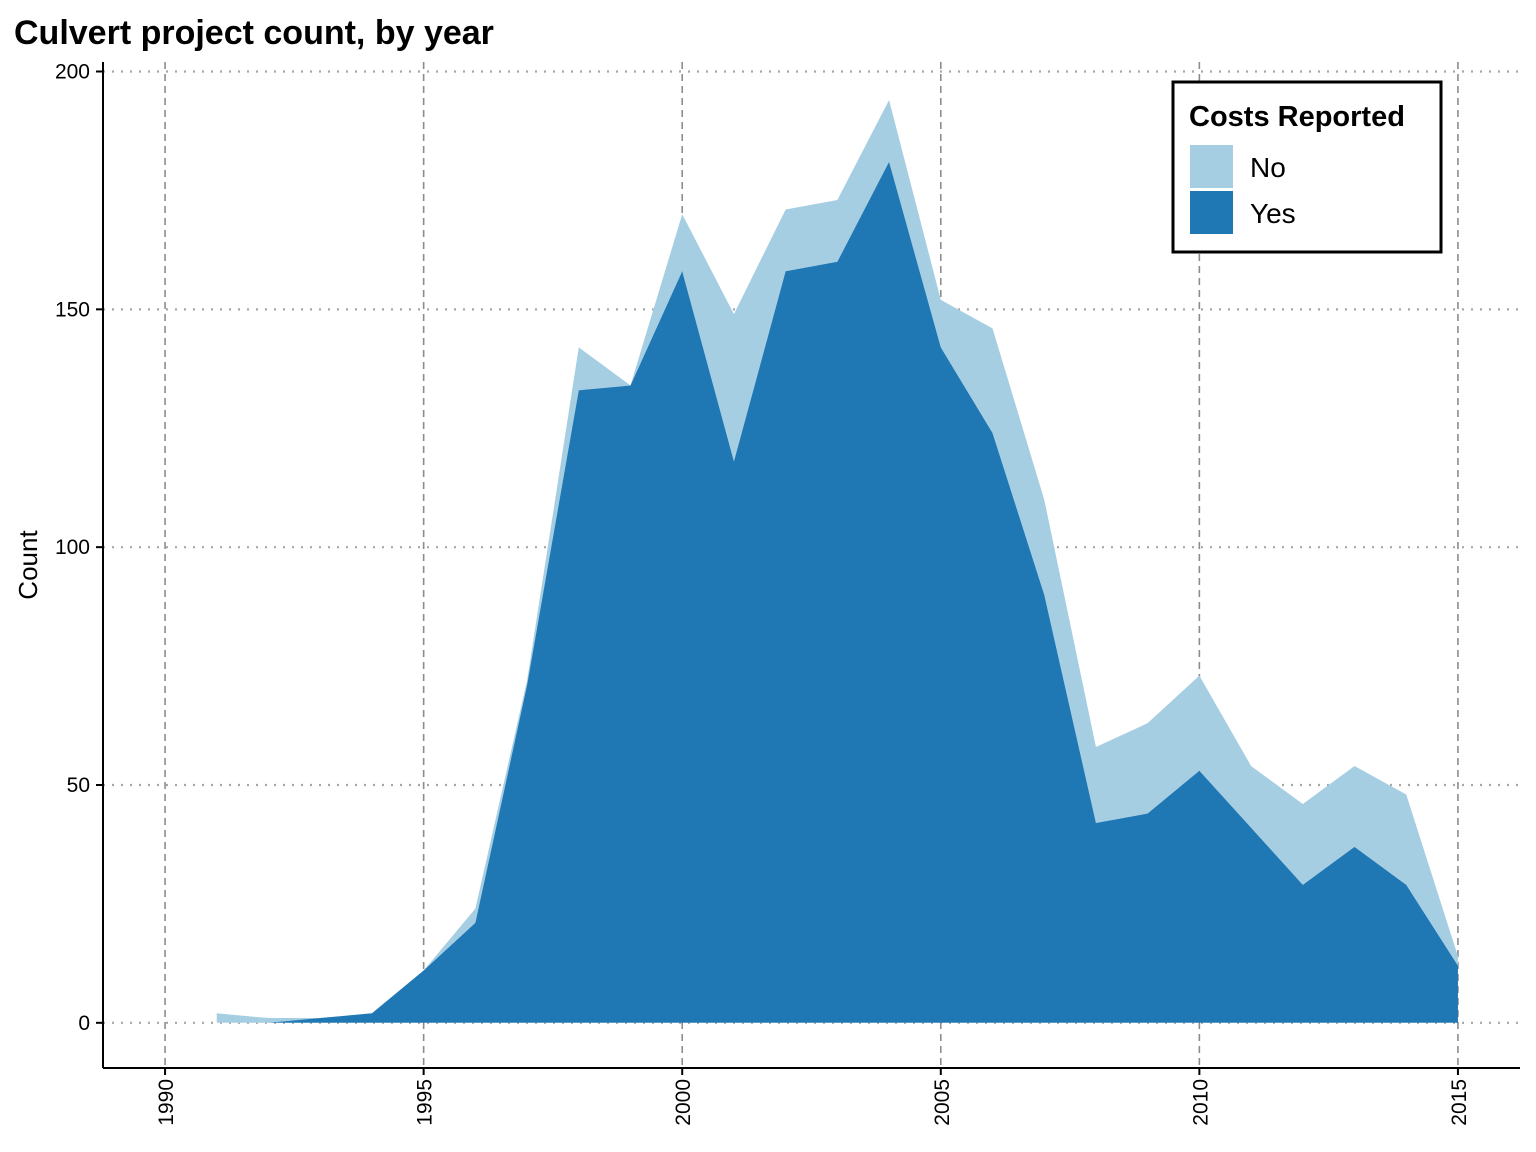 This screenshot has width=1536, height=1152. Describe the element at coordinates (1459, 1102) in the screenshot. I see `x-tick-label: 2015` at that location.